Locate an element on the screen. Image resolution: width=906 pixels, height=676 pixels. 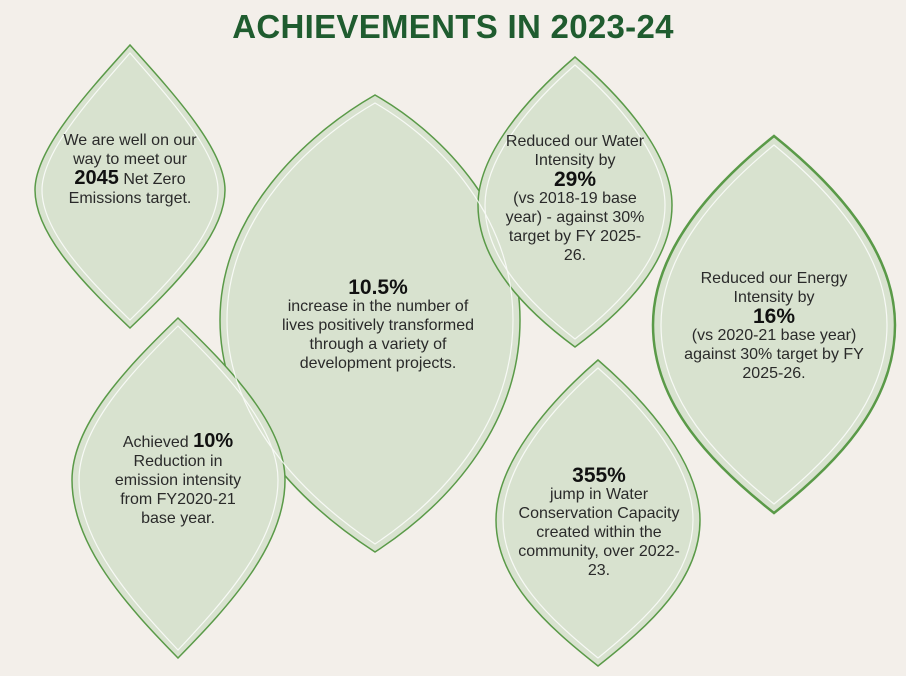
leaf-net-zero is located at coordinates (130, 186).